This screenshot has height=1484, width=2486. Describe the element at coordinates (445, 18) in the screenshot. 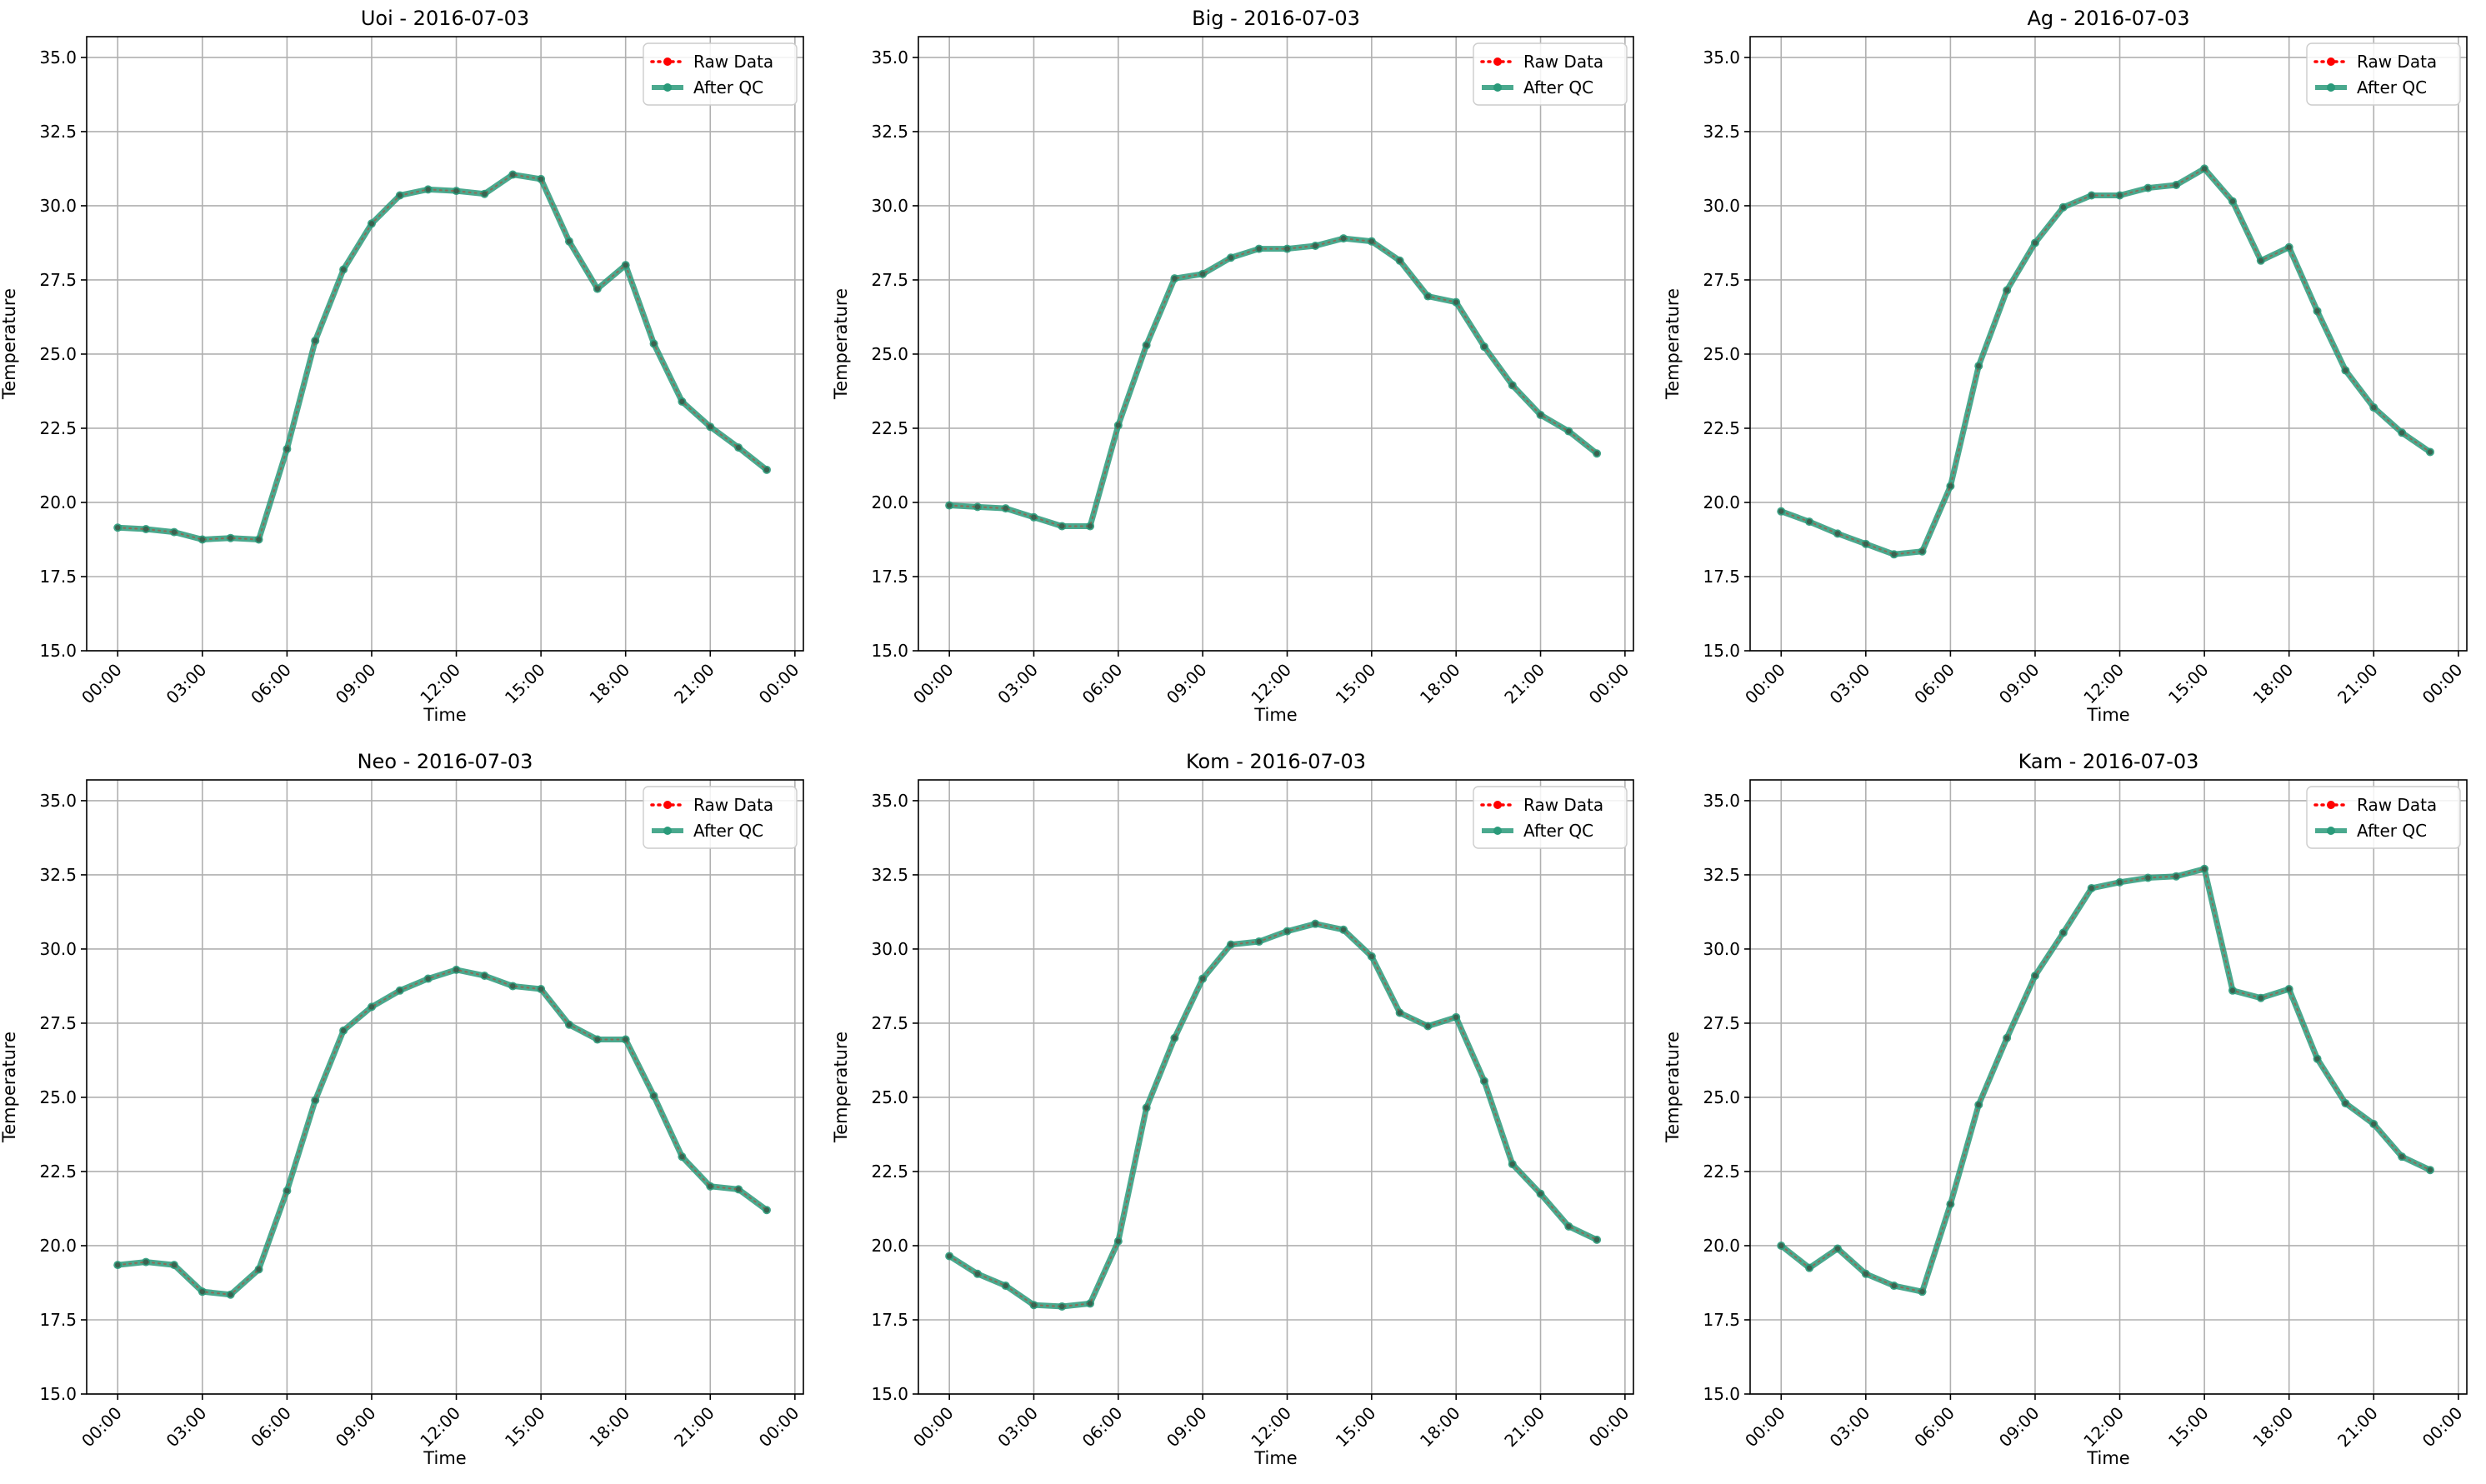

I see `chart-title: Uoi - 2016-07-03` at that location.